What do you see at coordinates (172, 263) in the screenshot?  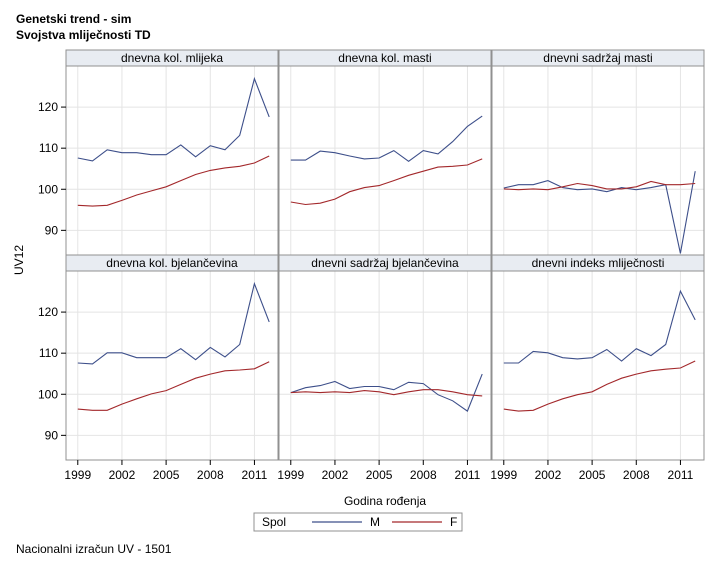 I see `panel-title: dnevna kol. bjelančevina` at bounding box center [172, 263].